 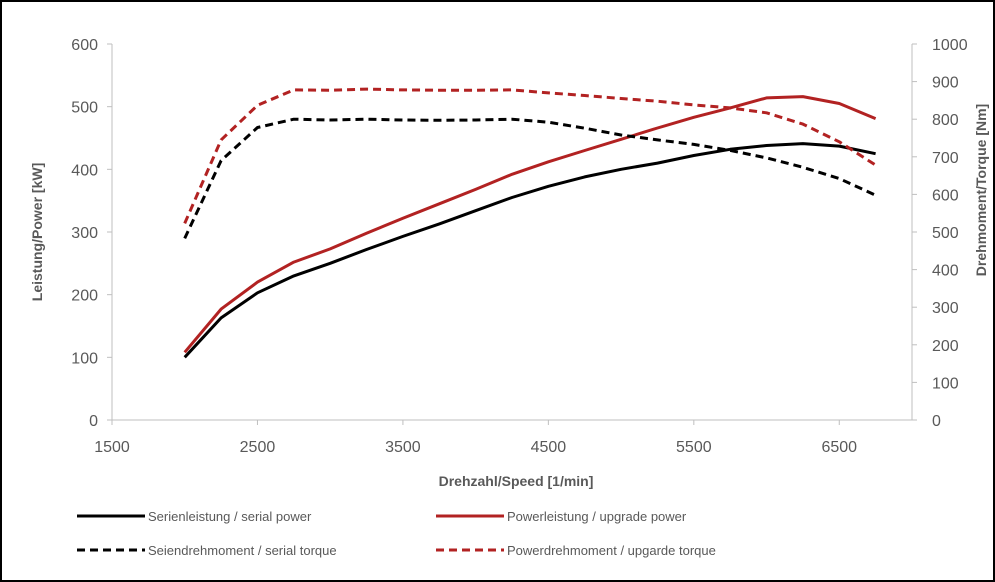 What do you see at coordinates (839, 447) in the screenshot?
I see `x-tick-label: 6500` at bounding box center [839, 447].